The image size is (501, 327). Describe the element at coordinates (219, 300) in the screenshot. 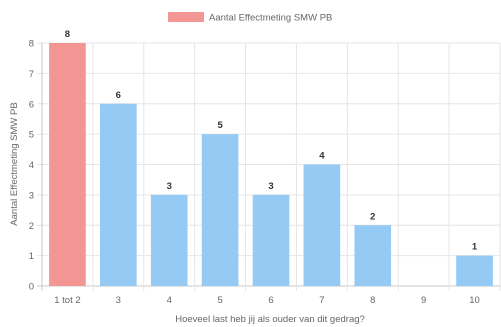

I see `x-tick-label: 5` at that location.